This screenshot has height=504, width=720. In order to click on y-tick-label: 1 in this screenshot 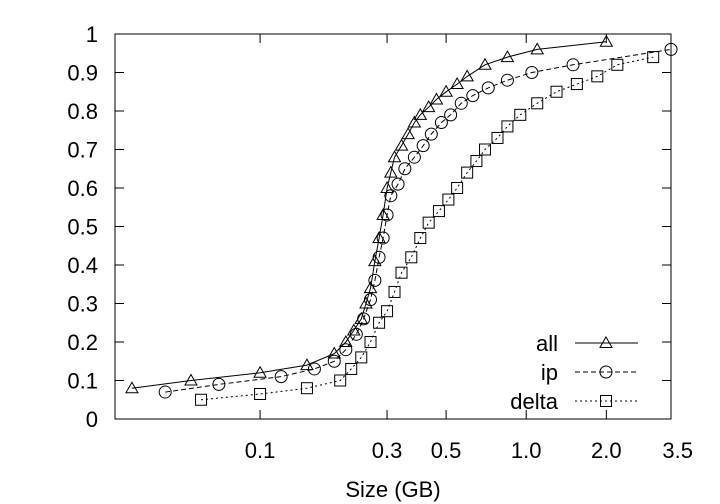, I will do `click(92, 34)`.